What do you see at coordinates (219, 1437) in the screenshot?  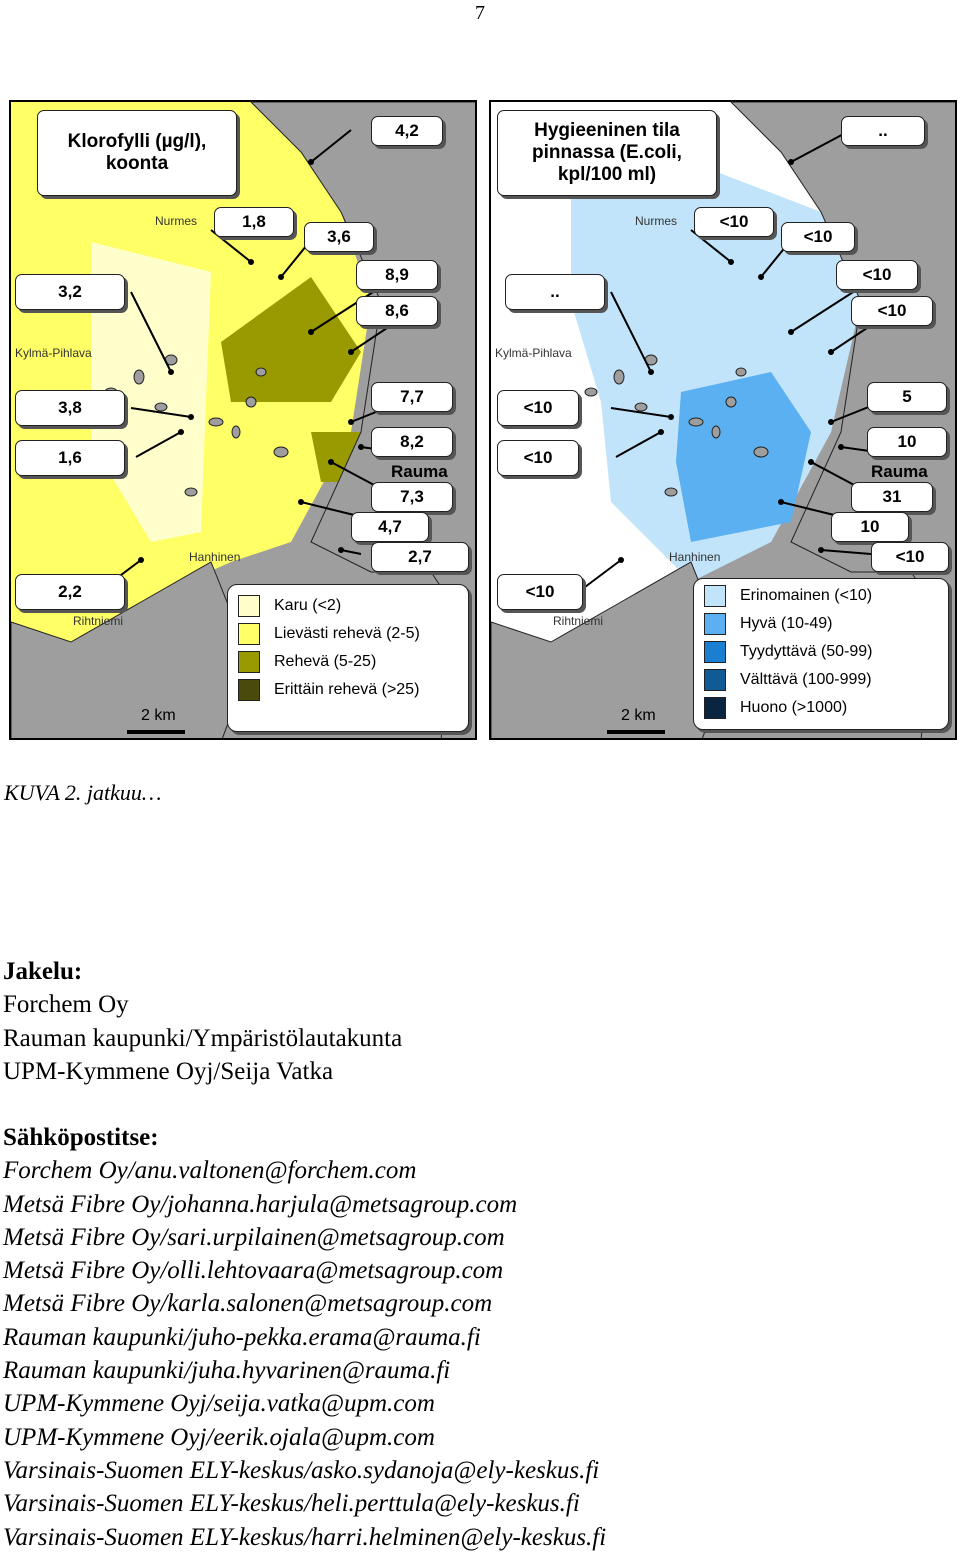 I see `email-line: UPM-Kymmene Oyj/eerik.ojala@upm.com` at bounding box center [219, 1437].